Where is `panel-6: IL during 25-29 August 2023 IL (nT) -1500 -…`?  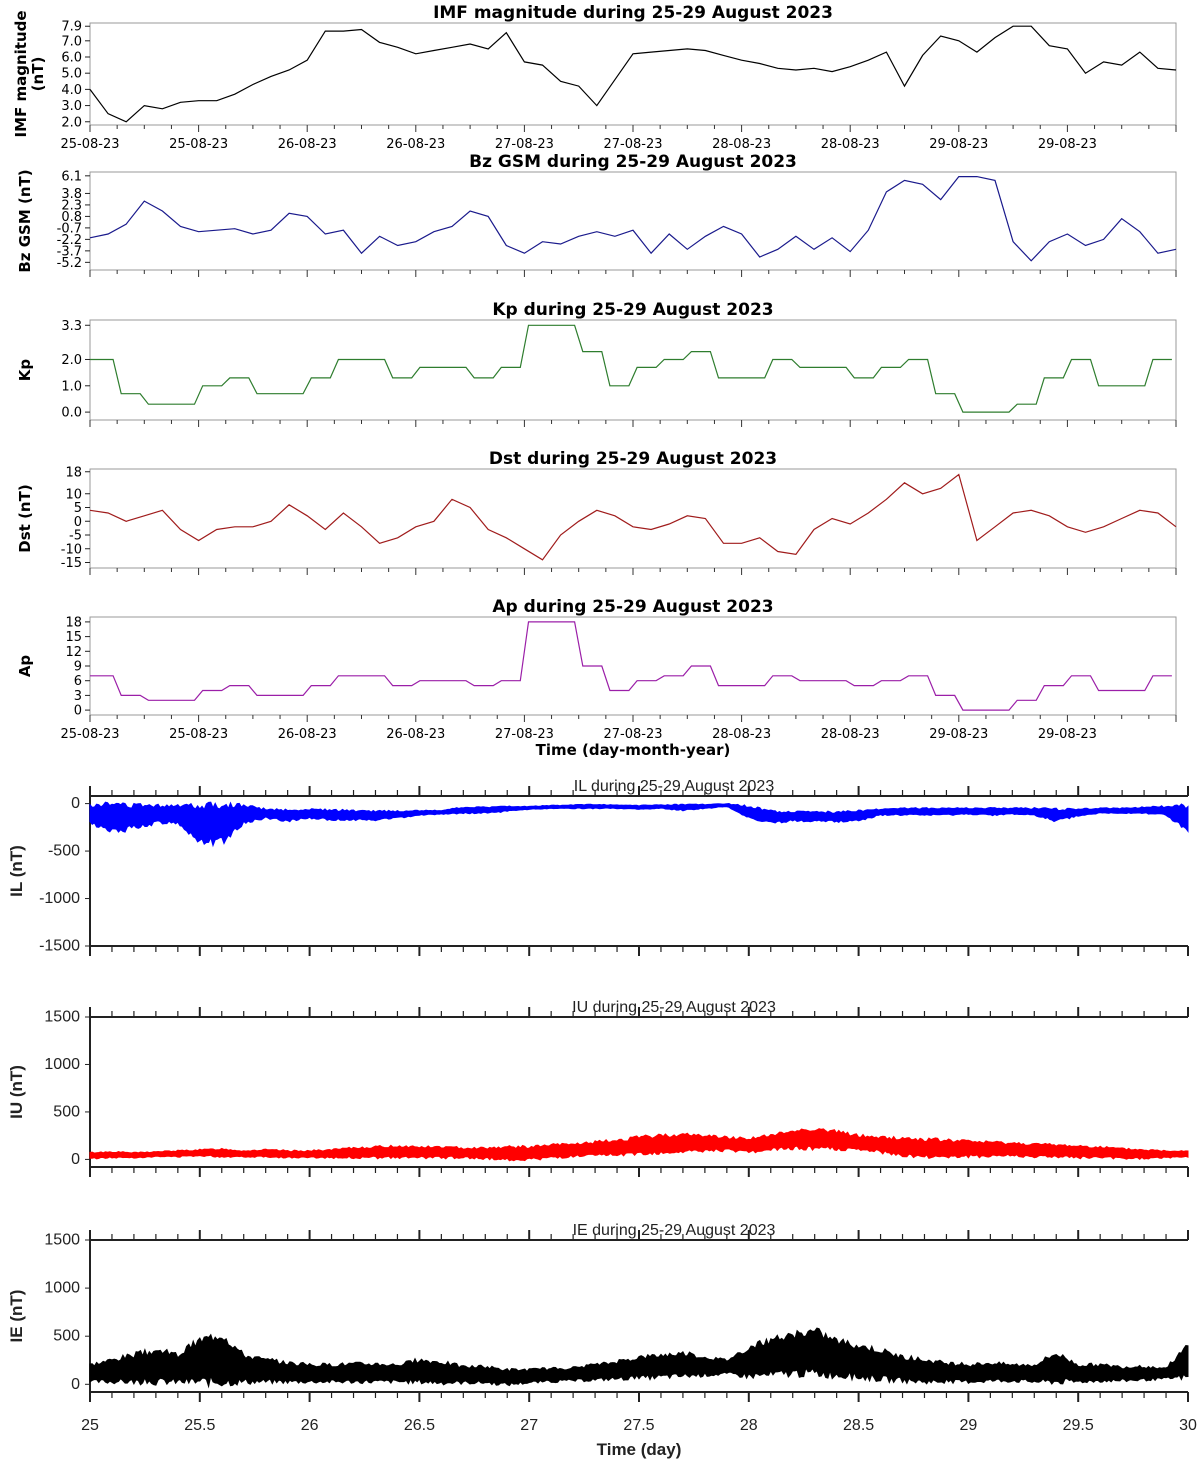
panel-6: IL during 25-29 August 2023 IL (nT) -1500 -… is located at coordinates (598, 867).